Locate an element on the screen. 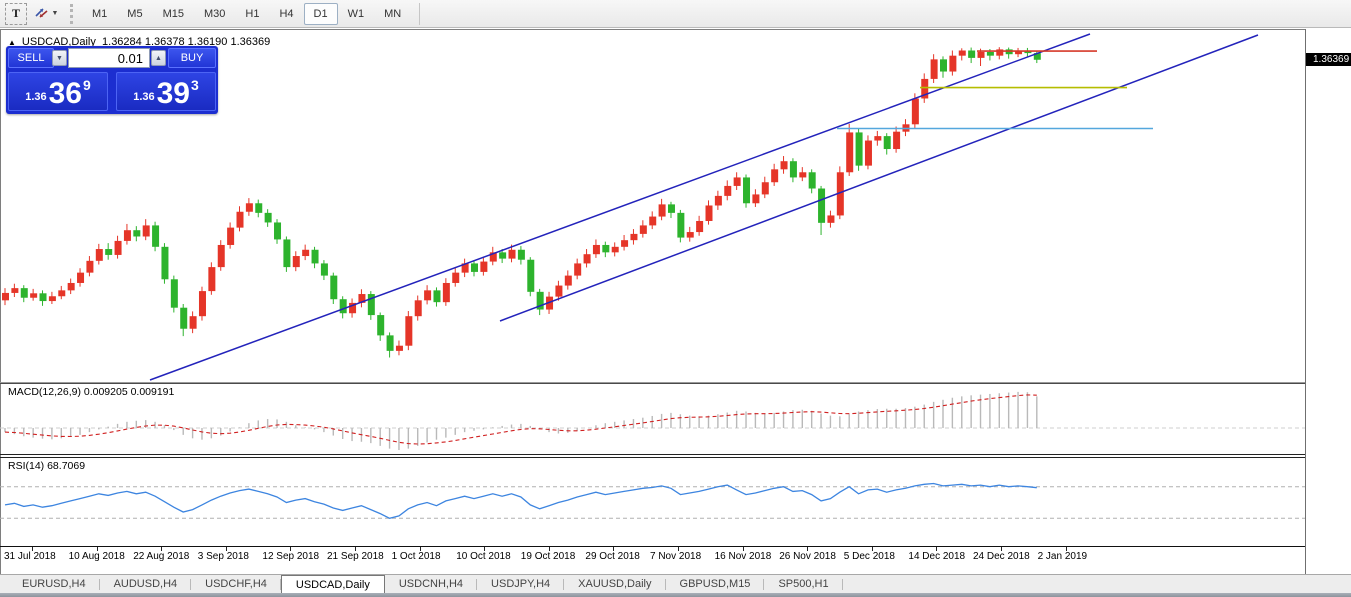 The height and width of the screenshot is (597, 1351). chart-tab-sp500-h1: SP500,H1 is located at coordinates (803, 584).